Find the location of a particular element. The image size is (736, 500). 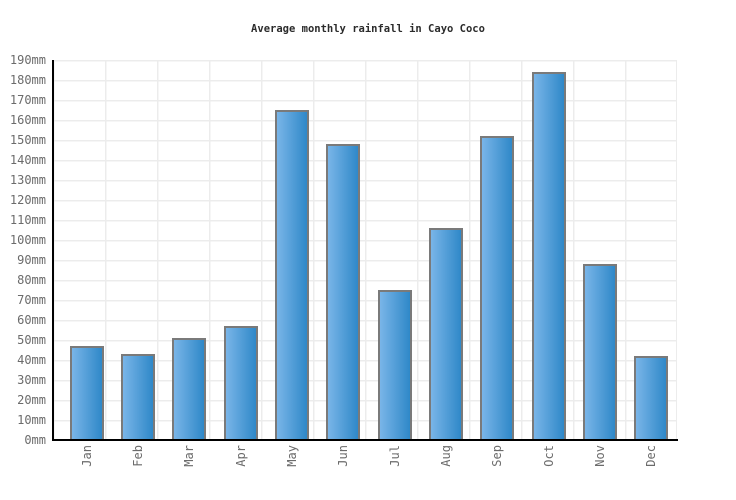

bar-slot-dec is located at coordinates (651, 398).